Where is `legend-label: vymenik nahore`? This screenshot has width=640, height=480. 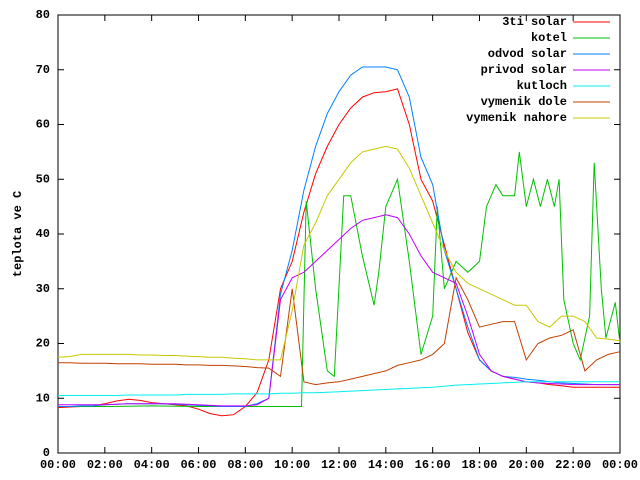
legend-label: vymenik nahore is located at coordinates (516, 118).